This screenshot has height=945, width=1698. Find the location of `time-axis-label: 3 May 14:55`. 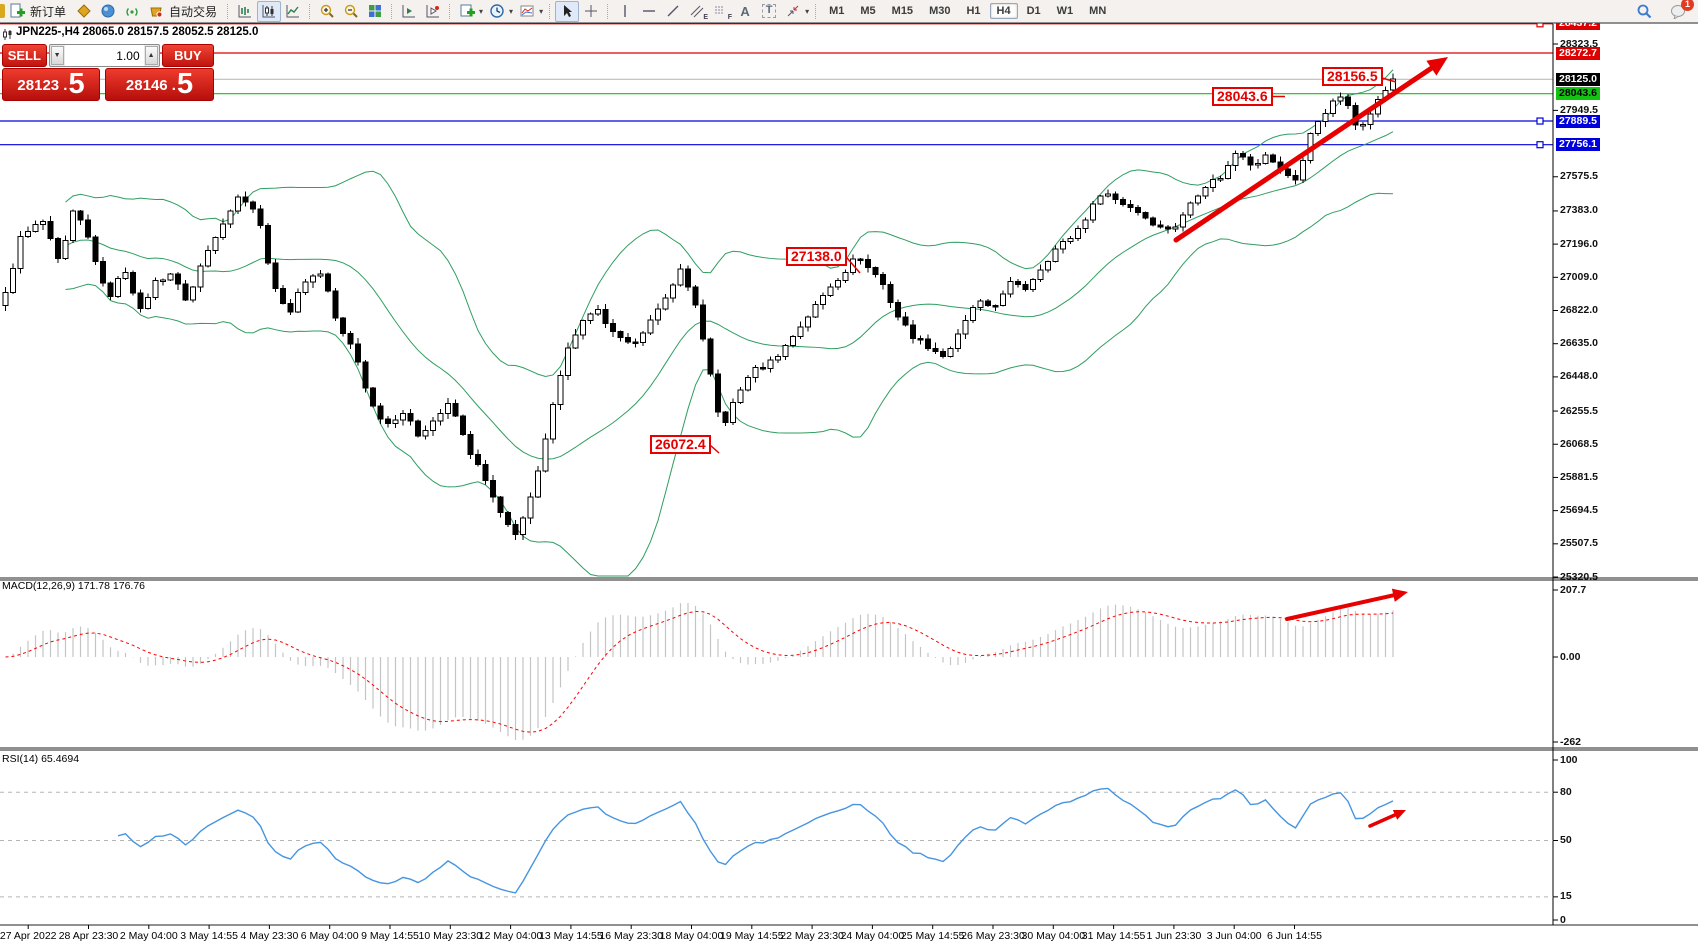

time-axis-label: 3 May 14:55 is located at coordinates (209, 936).